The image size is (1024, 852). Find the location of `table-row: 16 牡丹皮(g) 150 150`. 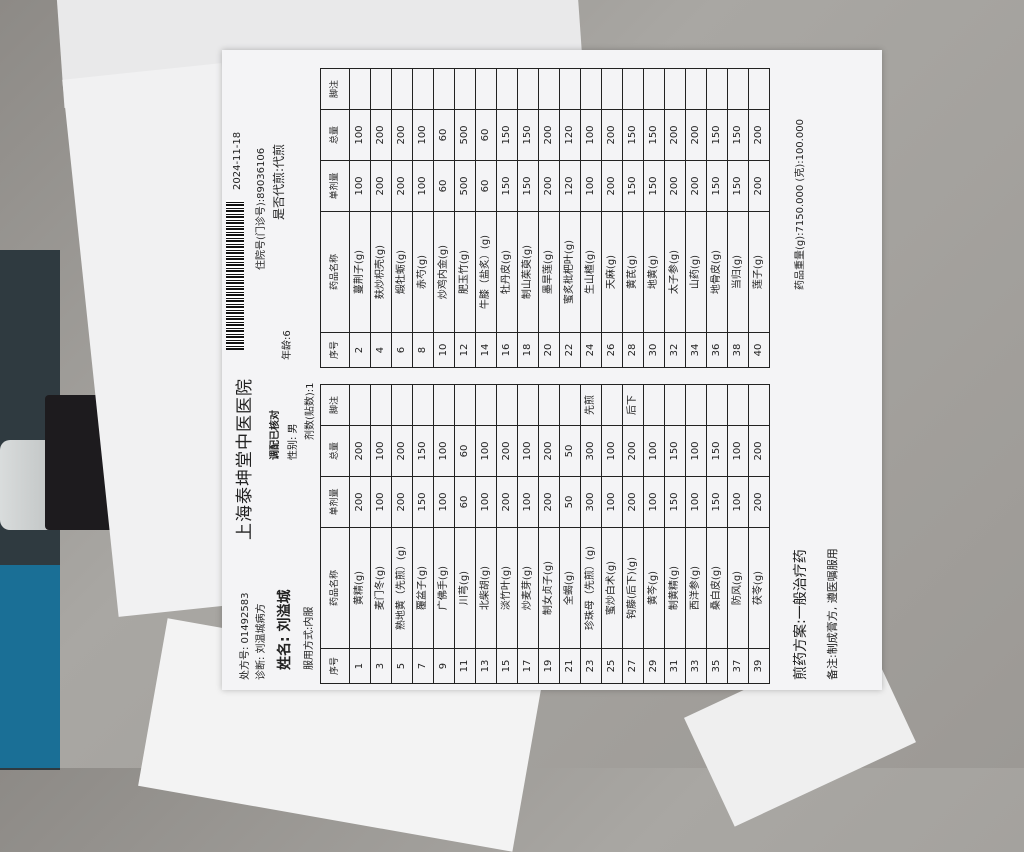

table-row: 16 牡丹皮(g) 150 150 is located at coordinates (507, 218).